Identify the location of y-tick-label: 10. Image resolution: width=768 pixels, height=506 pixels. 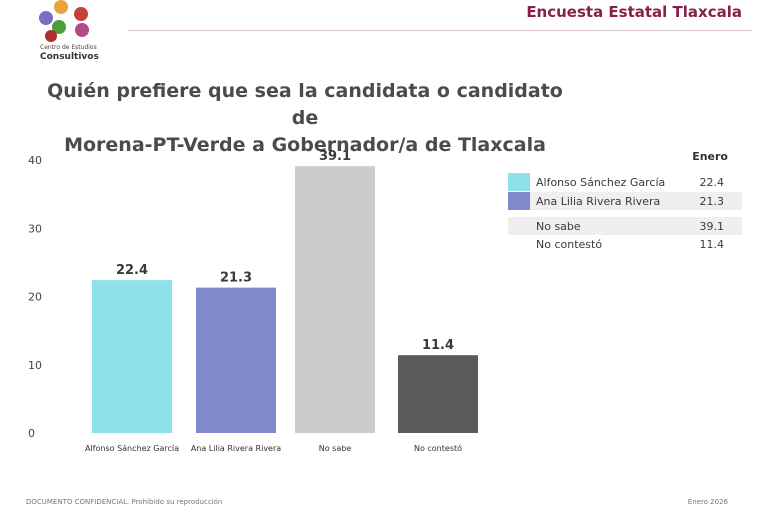
(35, 365).